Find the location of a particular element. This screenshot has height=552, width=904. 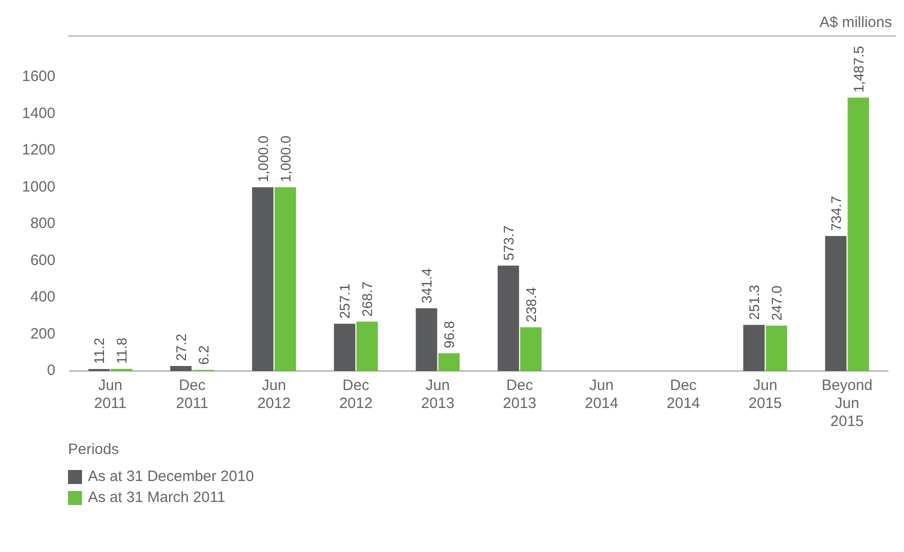

x-tick-label: Dec 2013 is located at coordinates (519, 394).